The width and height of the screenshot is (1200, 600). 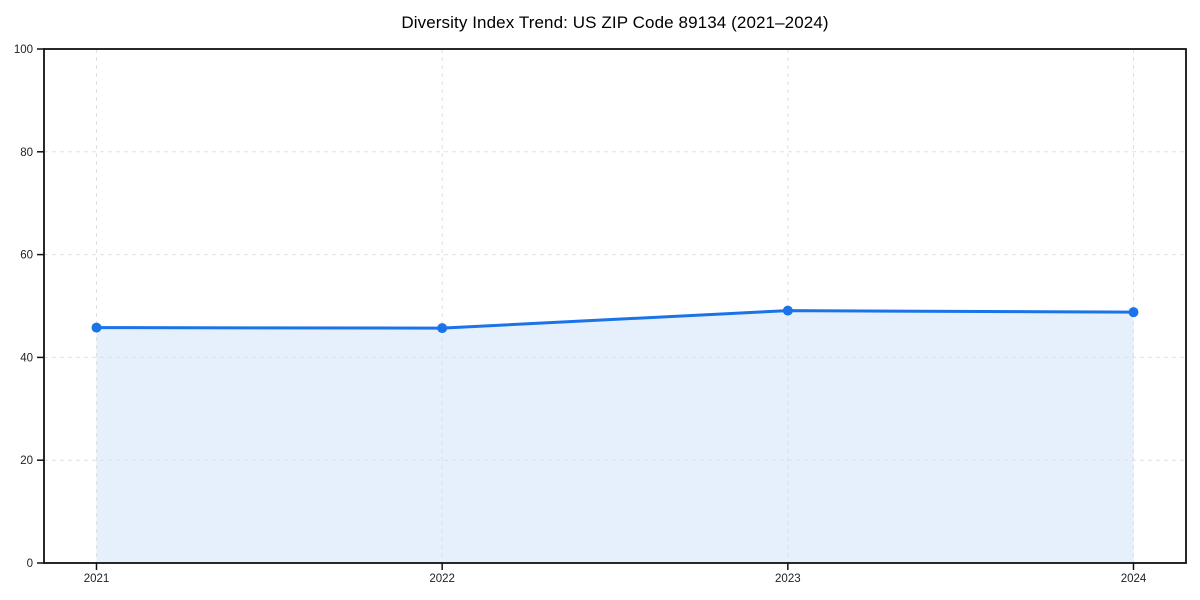 I want to click on x-tick-label: 2023, so click(x=788, y=579).